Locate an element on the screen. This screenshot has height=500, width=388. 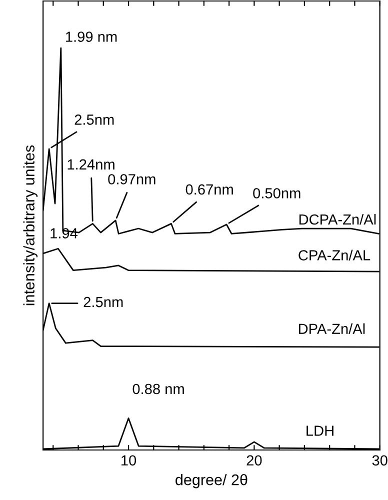
x-tick-label: 20 is located at coordinates (254, 460).